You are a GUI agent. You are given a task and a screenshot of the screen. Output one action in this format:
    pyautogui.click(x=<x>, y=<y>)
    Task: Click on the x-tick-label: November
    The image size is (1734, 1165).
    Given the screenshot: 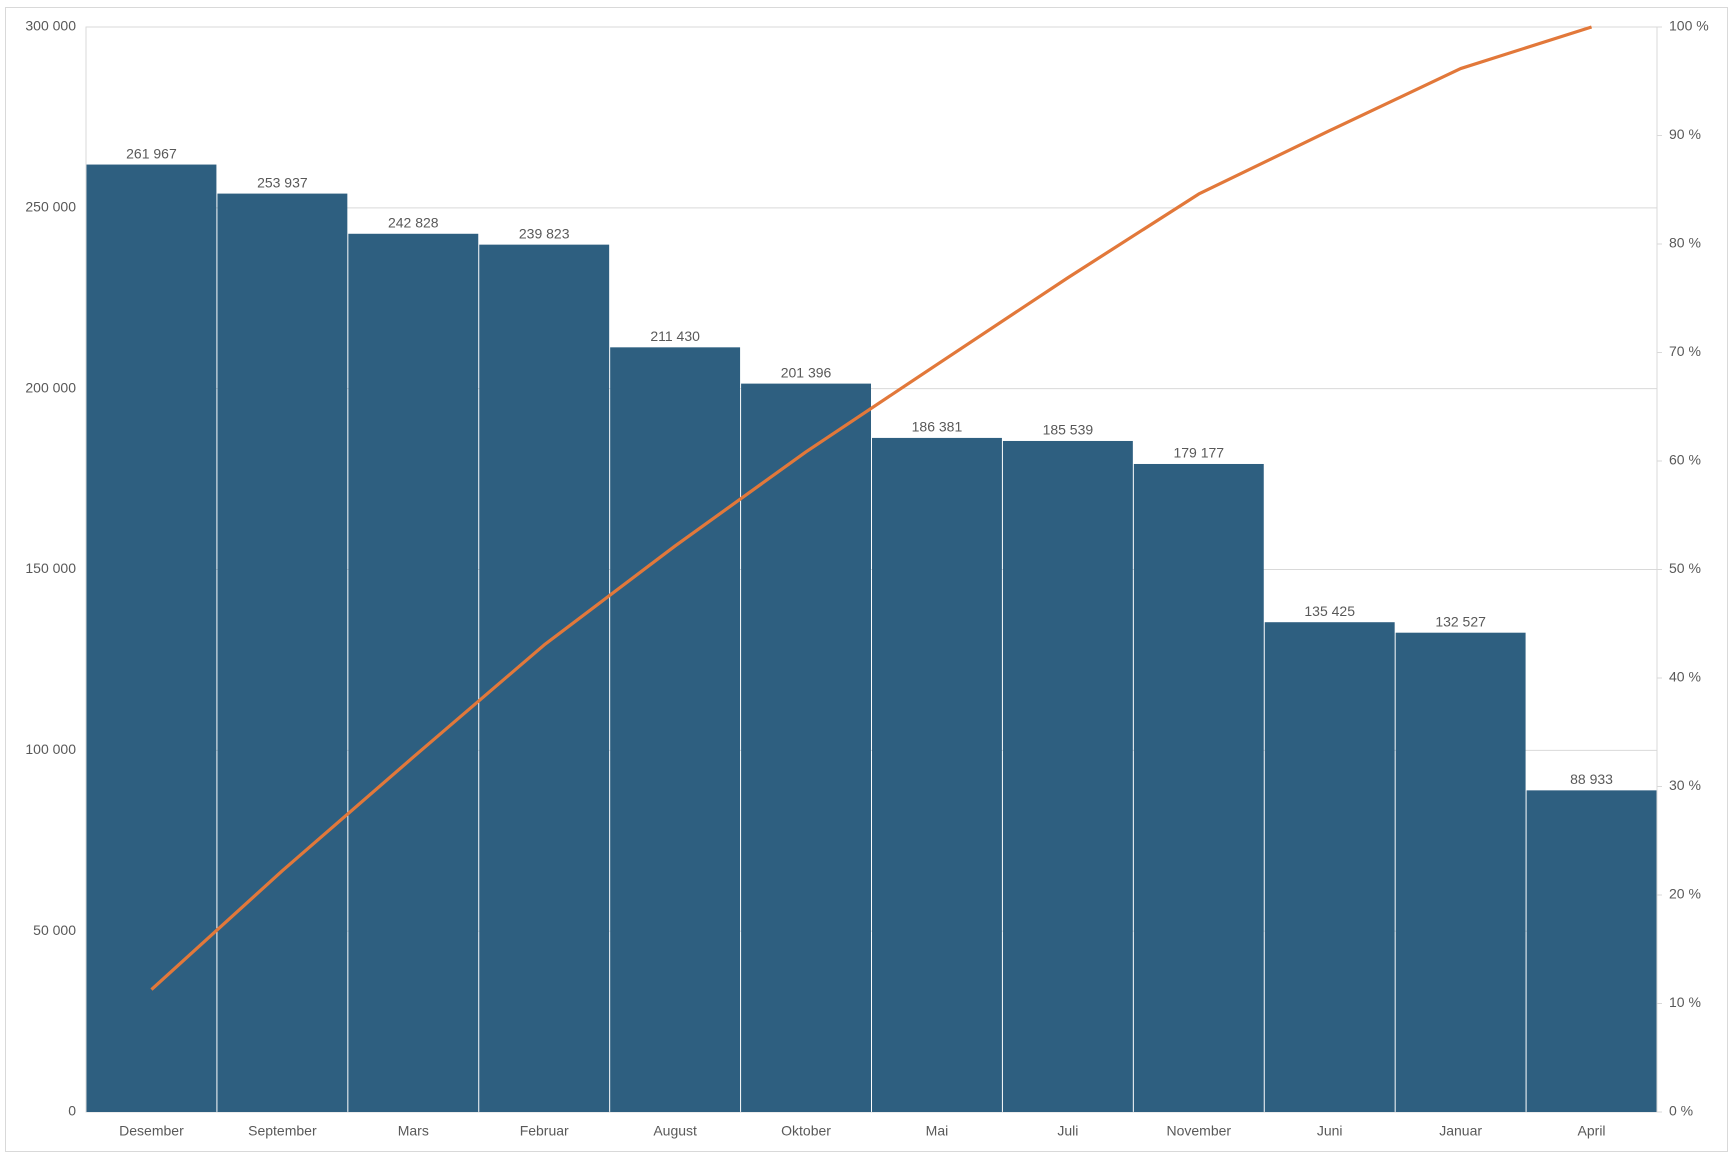 What is the action you would take?
    pyautogui.click(x=1198, y=1131)
    